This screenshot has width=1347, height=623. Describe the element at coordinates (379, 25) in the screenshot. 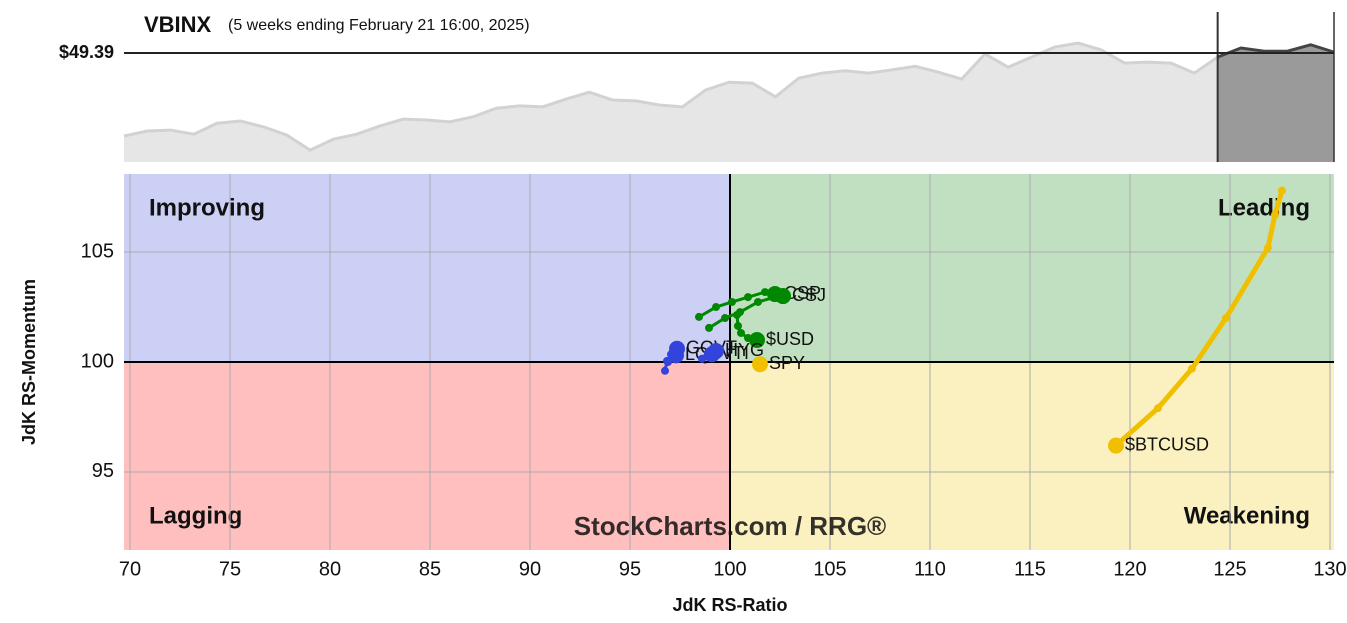

I see `subtitle: (5 weeks ending February 21 16:00, 2025)` at that location.